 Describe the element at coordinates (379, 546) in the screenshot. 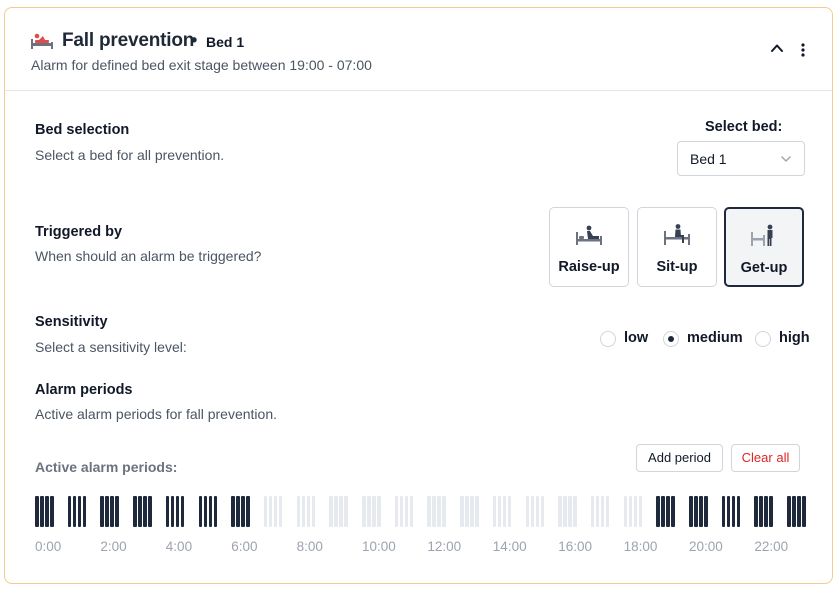

I see `timeline-tick-label: 10:00` at that location.